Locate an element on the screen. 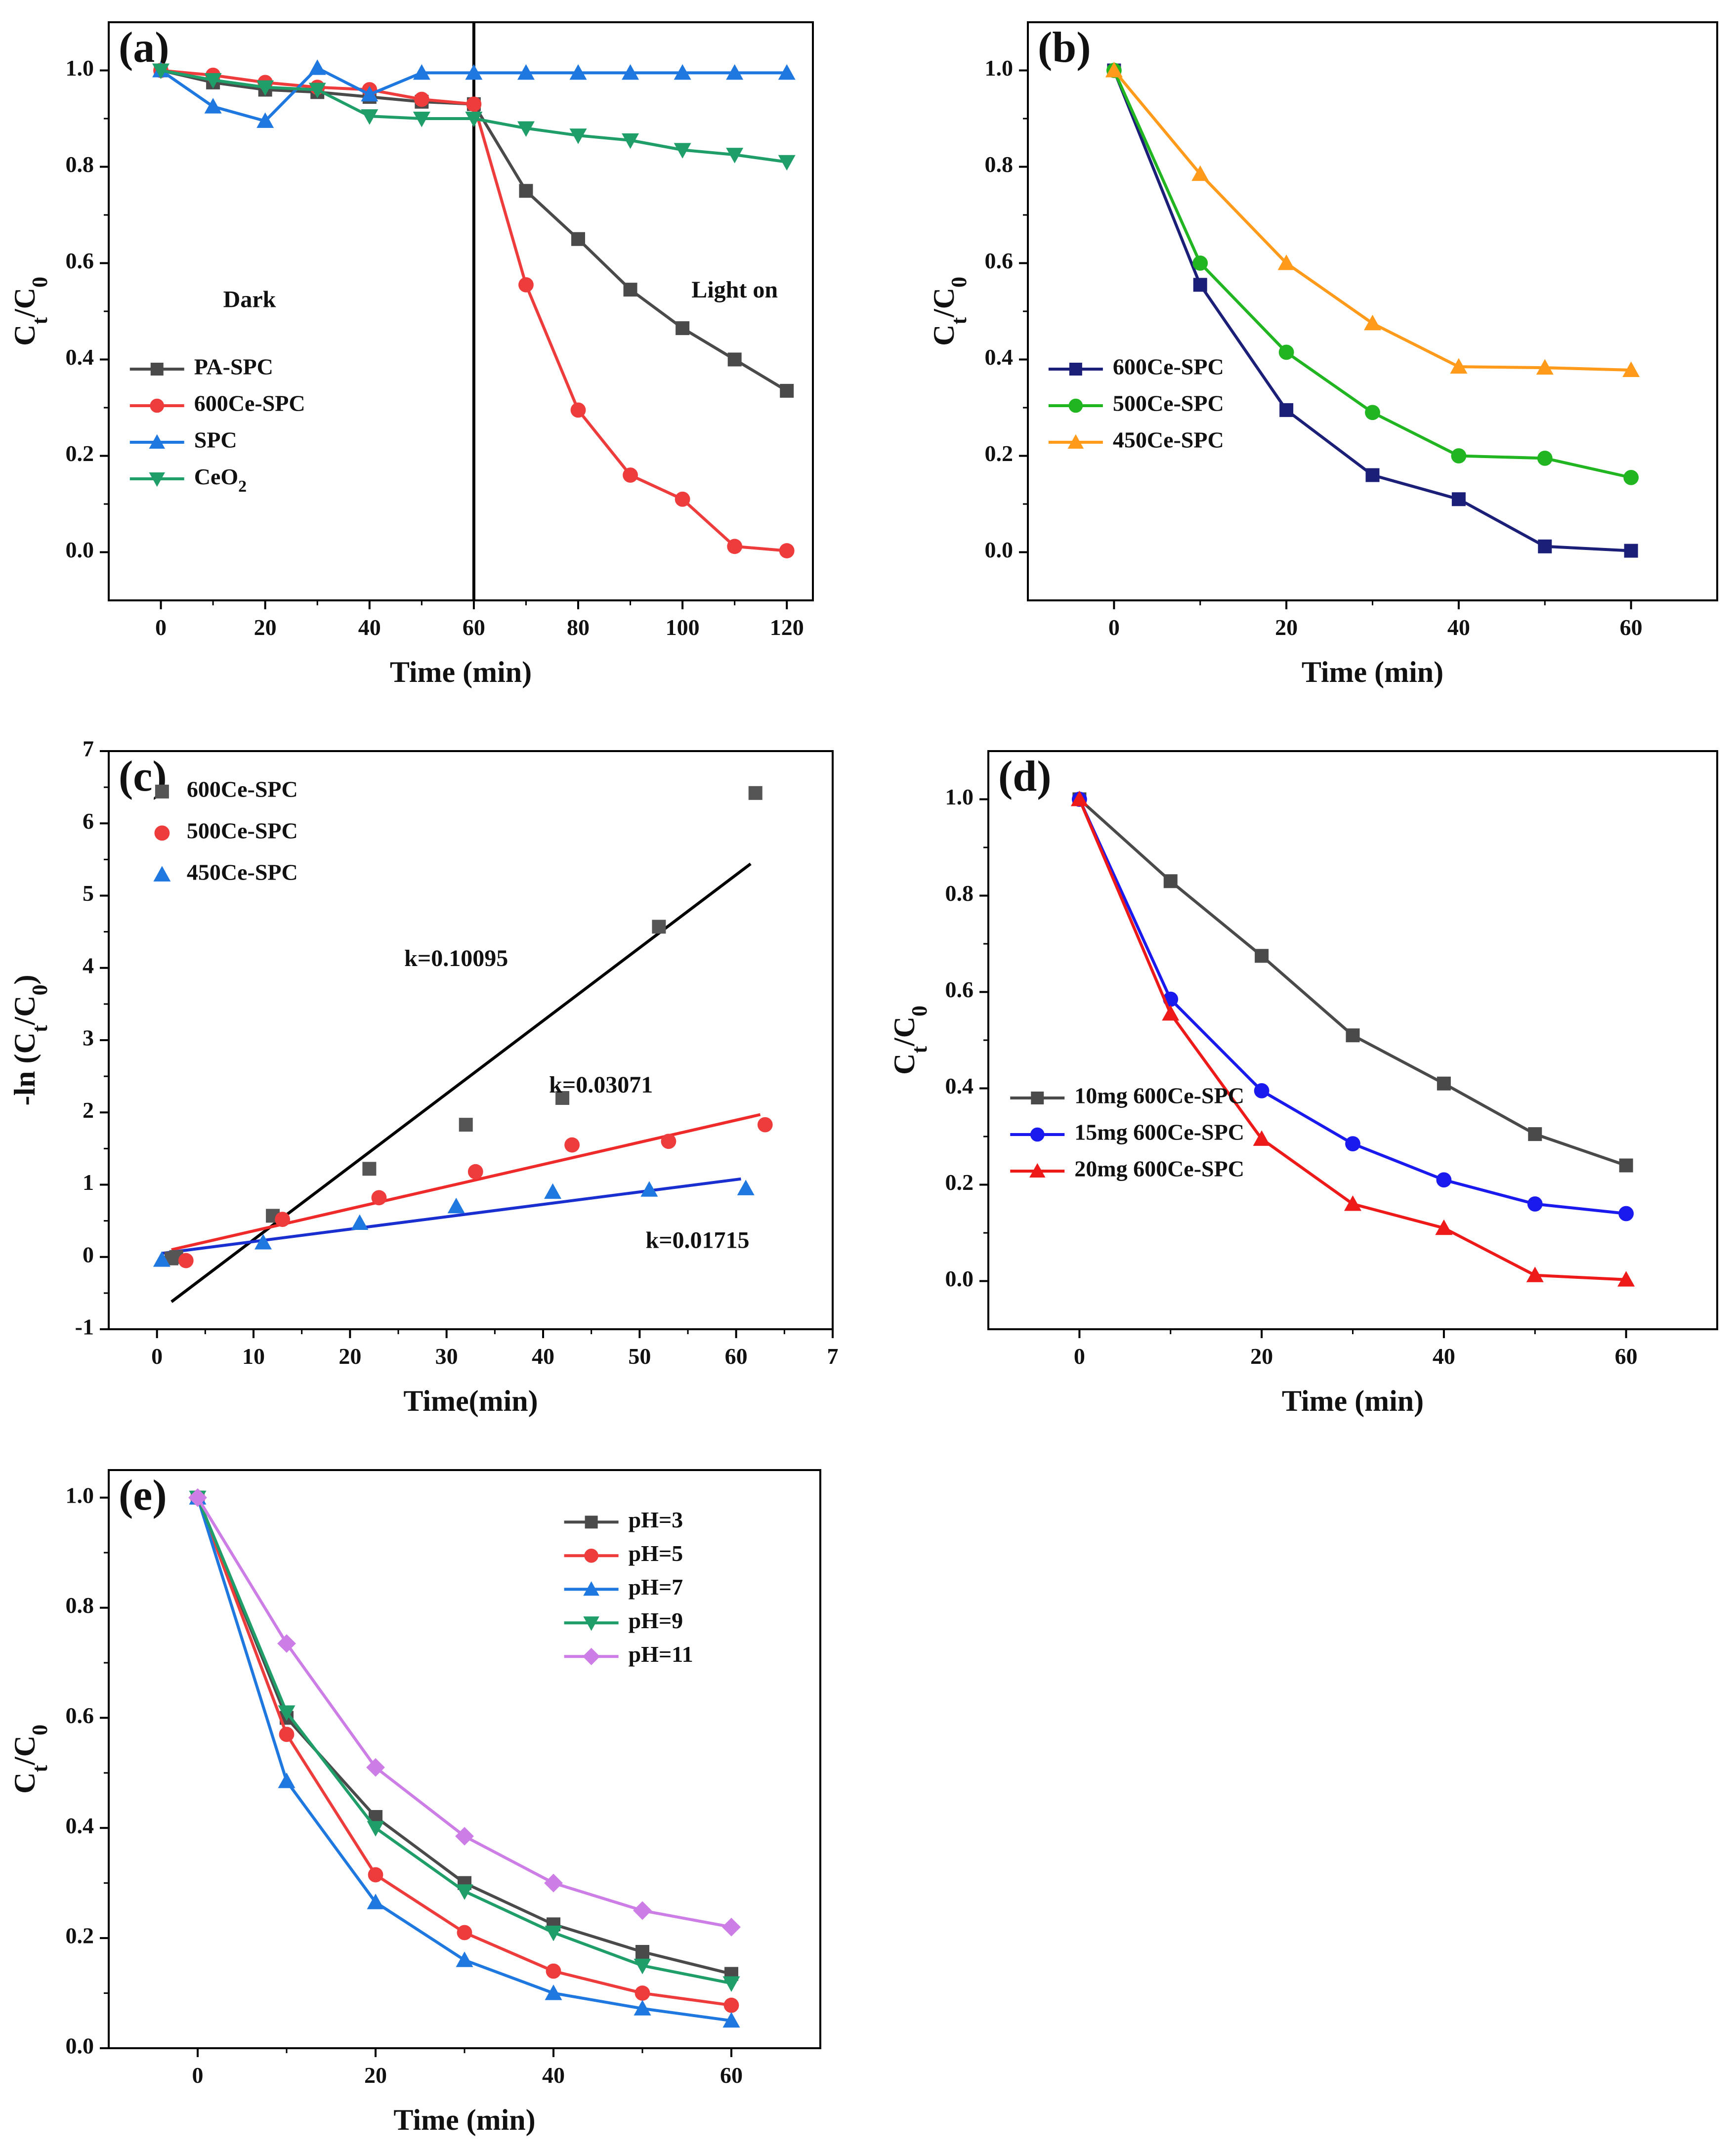 The width and height of the screenshot is (1736, 2150). y-tick-label: 5 is located at coordinates (89, 893).